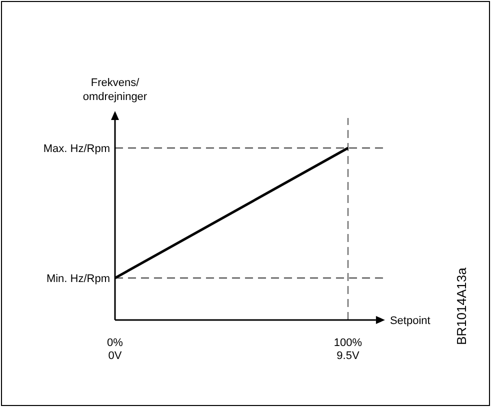 Image resolution: width=491 pixels, height=407 pixels. Describe the element at coordinates (115, 90) in the screenshot. I see `y-axis-title: Frekvens/ omdrejninger` at that location.